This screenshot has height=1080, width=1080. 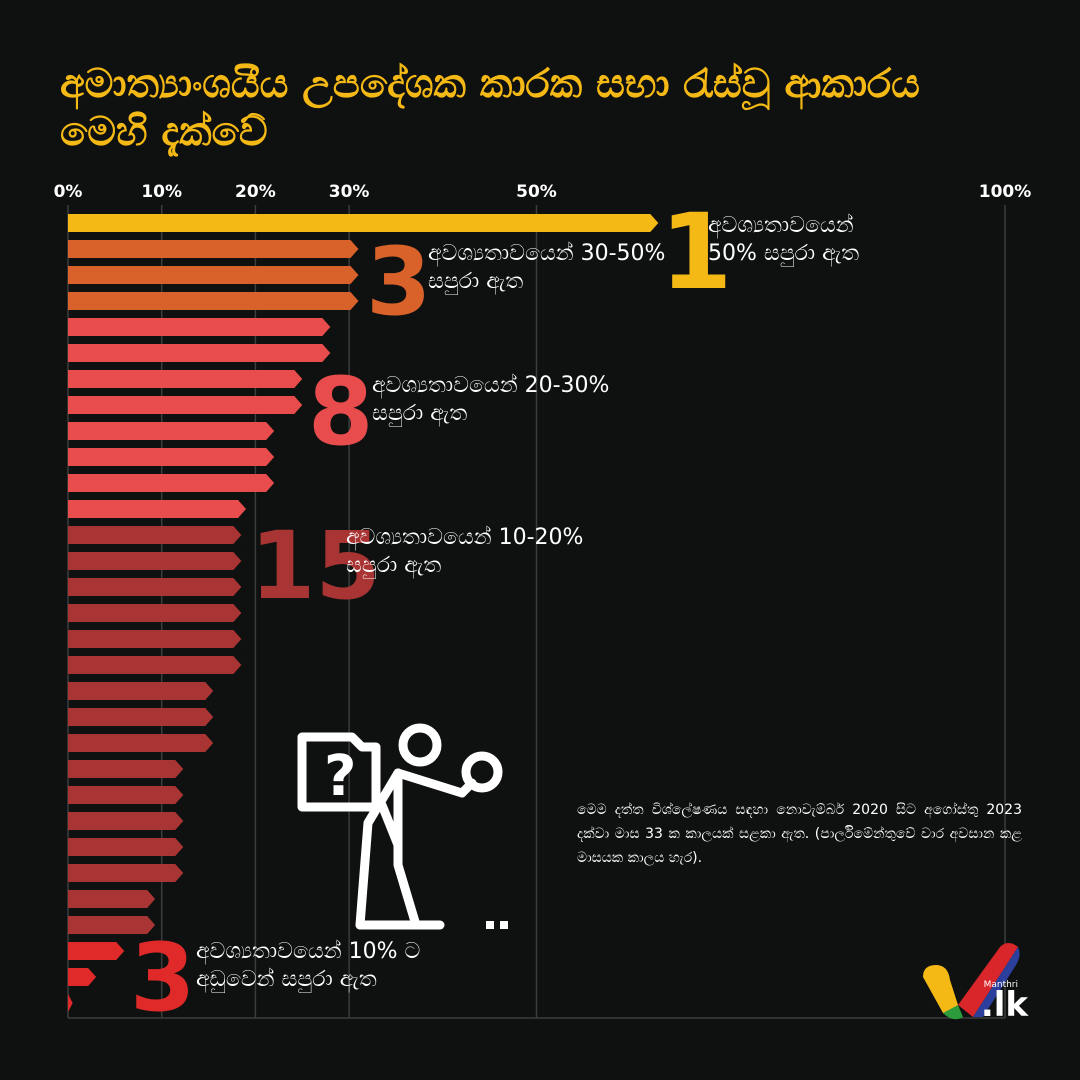 What do you see at coordinates (161, 192) in the screenshot?
I see `x-tick-label: 10%` at bounding box center [161, 192].